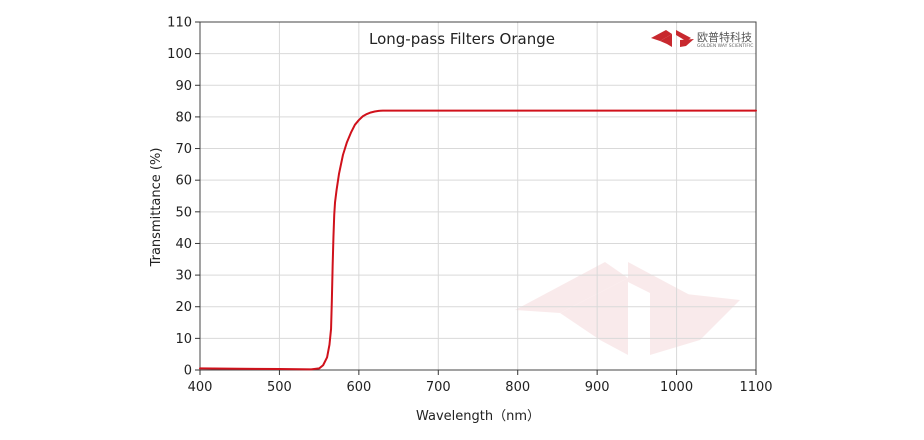 This screenshot has height=440, width=924. What do you see at coordinates (188, 371) in the screenshot?
I see `y-tick-label: 0` at bounding box center [188, 371].